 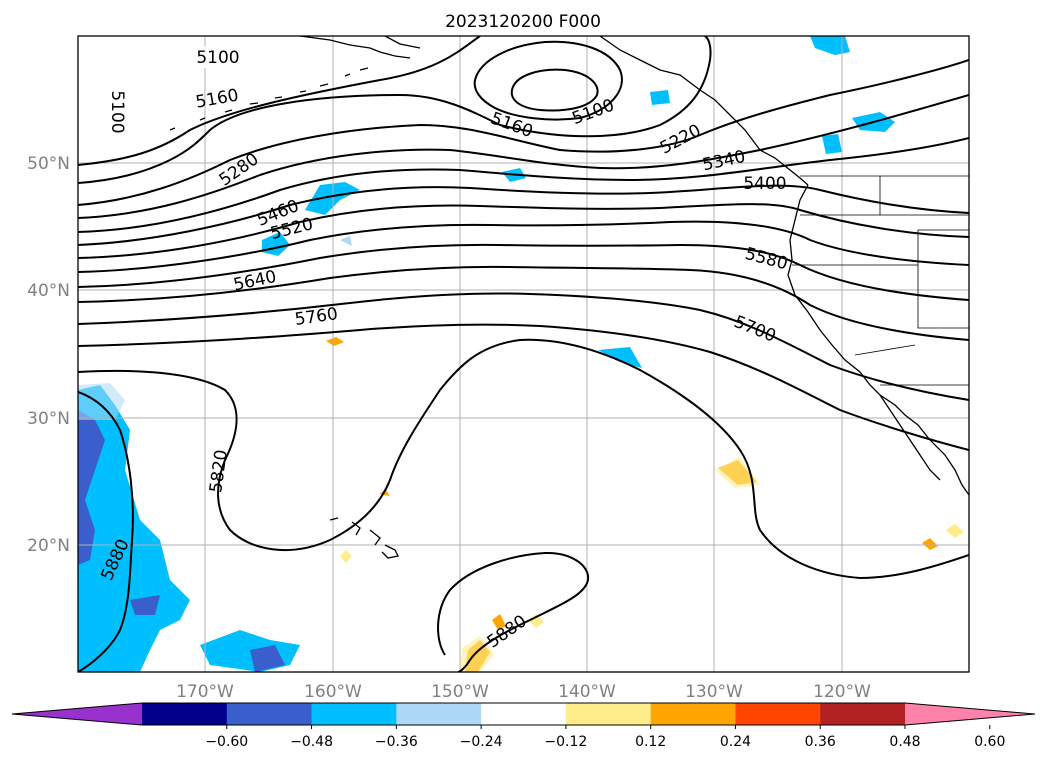 I want to click on colorbar-tick-label: 0.48, so click(x=904, y=742).